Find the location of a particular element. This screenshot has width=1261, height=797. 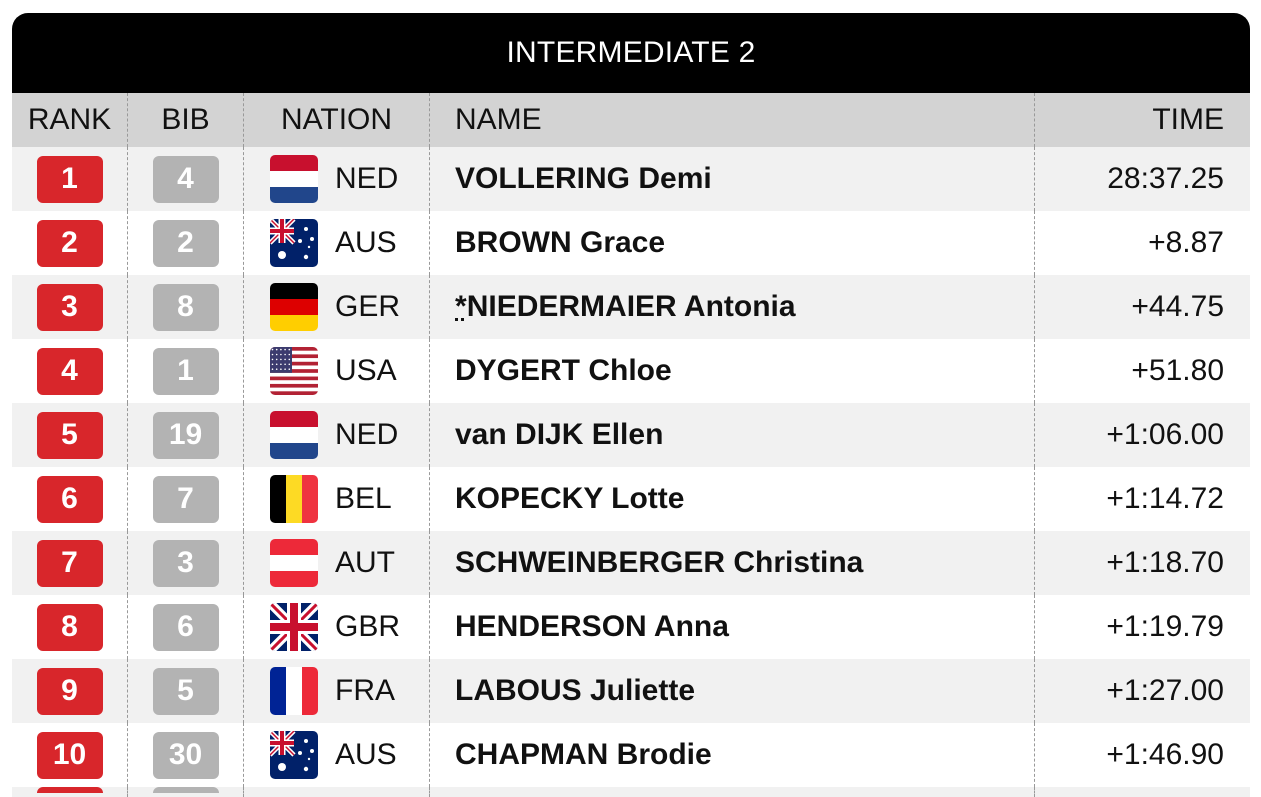

table-row: 8 6 GBR HENDERSON Anna +1:19.79 is located at coordinates (631, 627).